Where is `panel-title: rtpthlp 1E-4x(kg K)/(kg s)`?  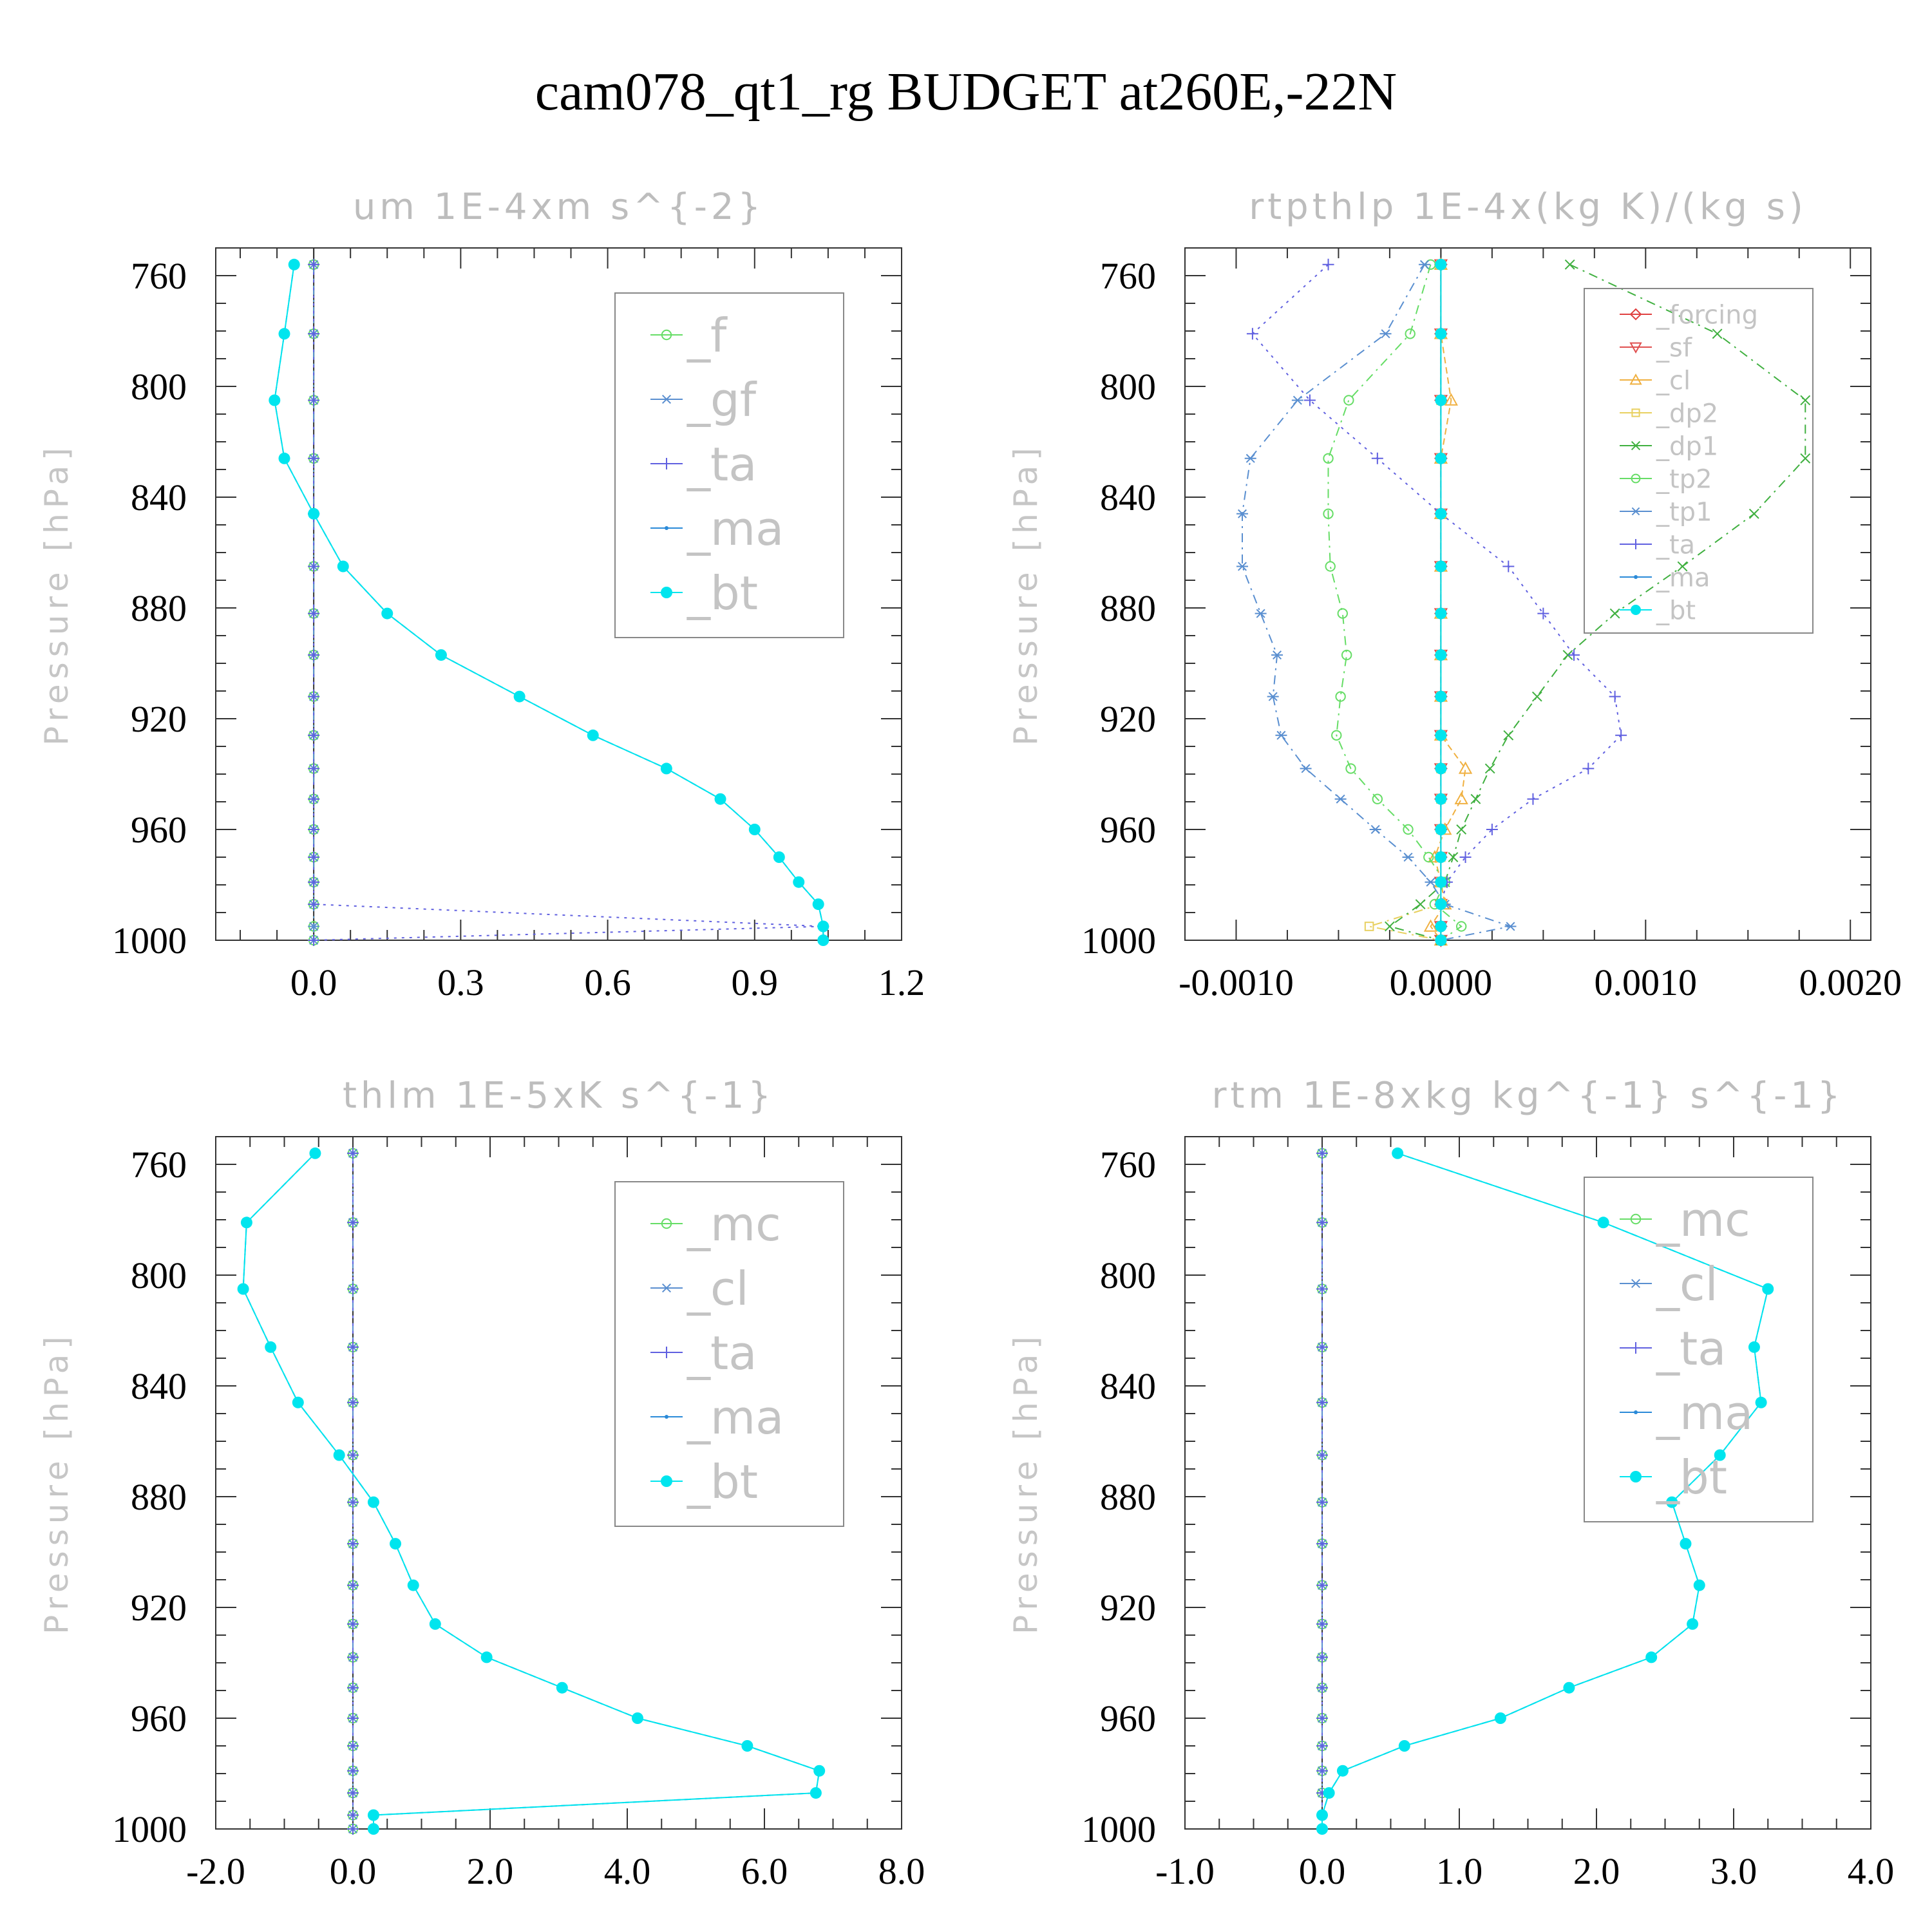 panel-title: rtpthlp 1E-4x(kg K)/(kg s) is located at coordinates (1528, 207).